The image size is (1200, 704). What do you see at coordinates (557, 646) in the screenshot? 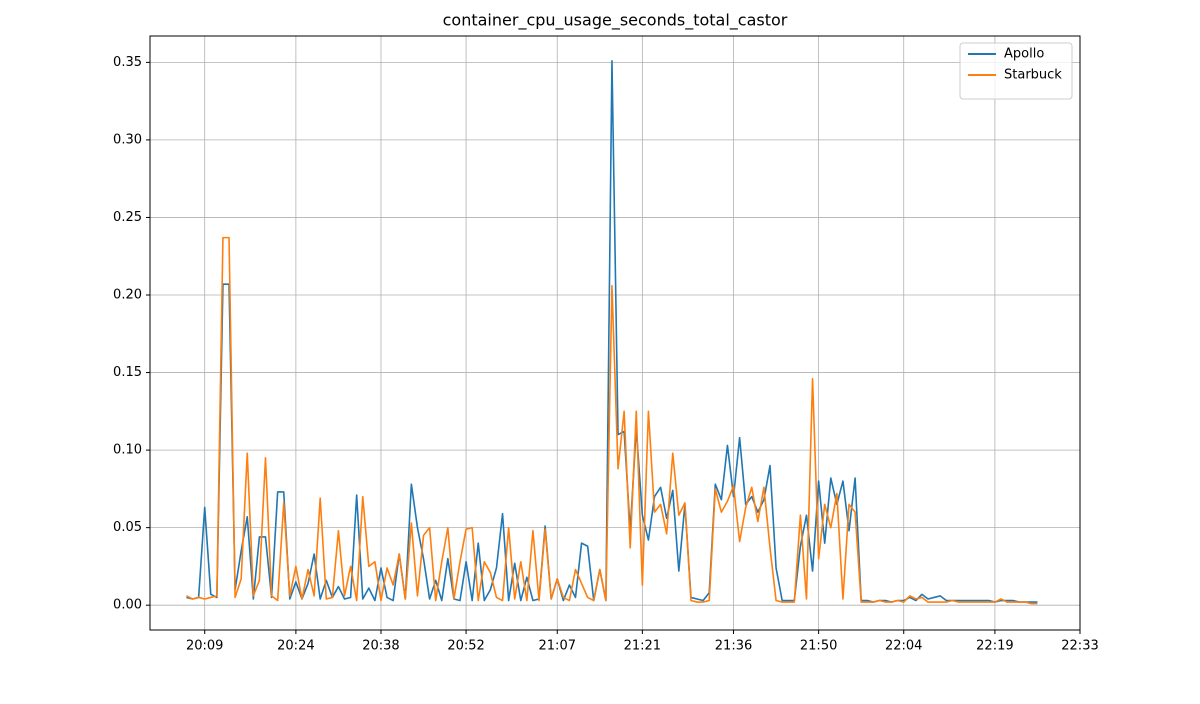
I see `x-tick-label: 21:07` at bounding box center [557, 646].